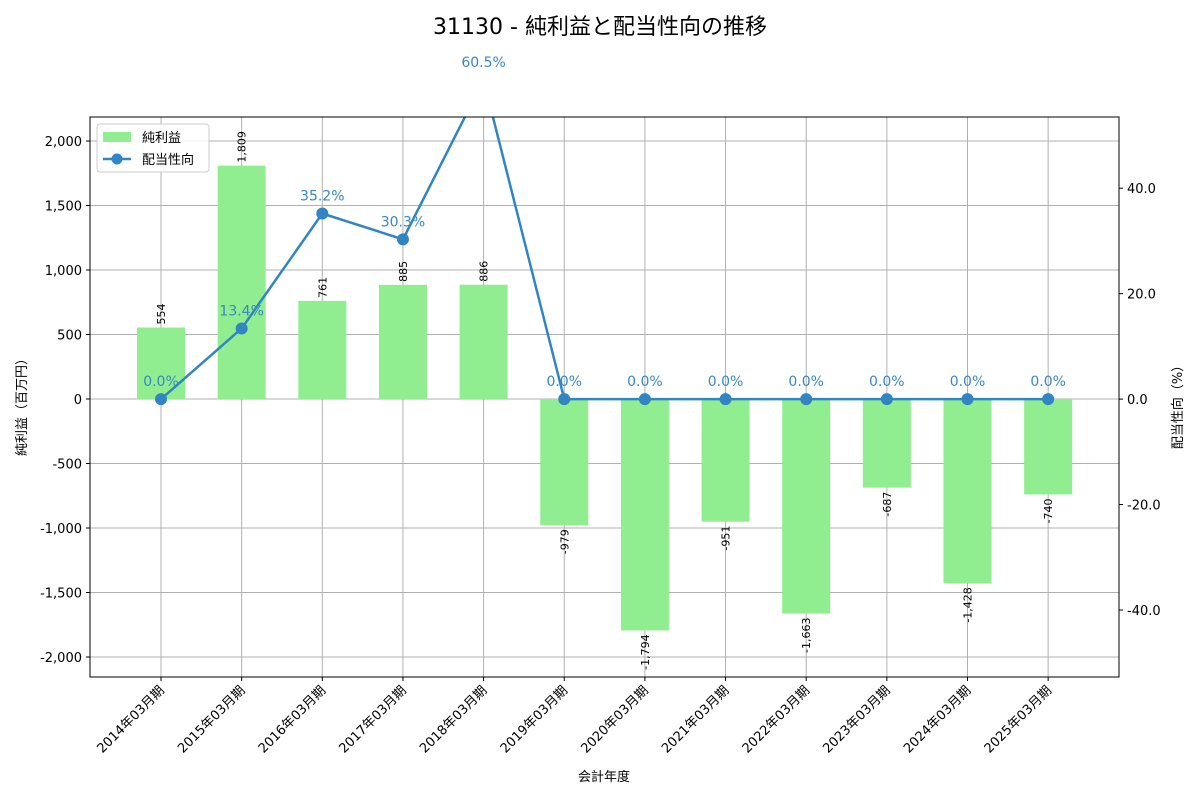 The image size is (1200, 800). Describe the element at coordinates (483, 63) in the screenshot. I see `ratio-value-label: 60.5%` at that location.